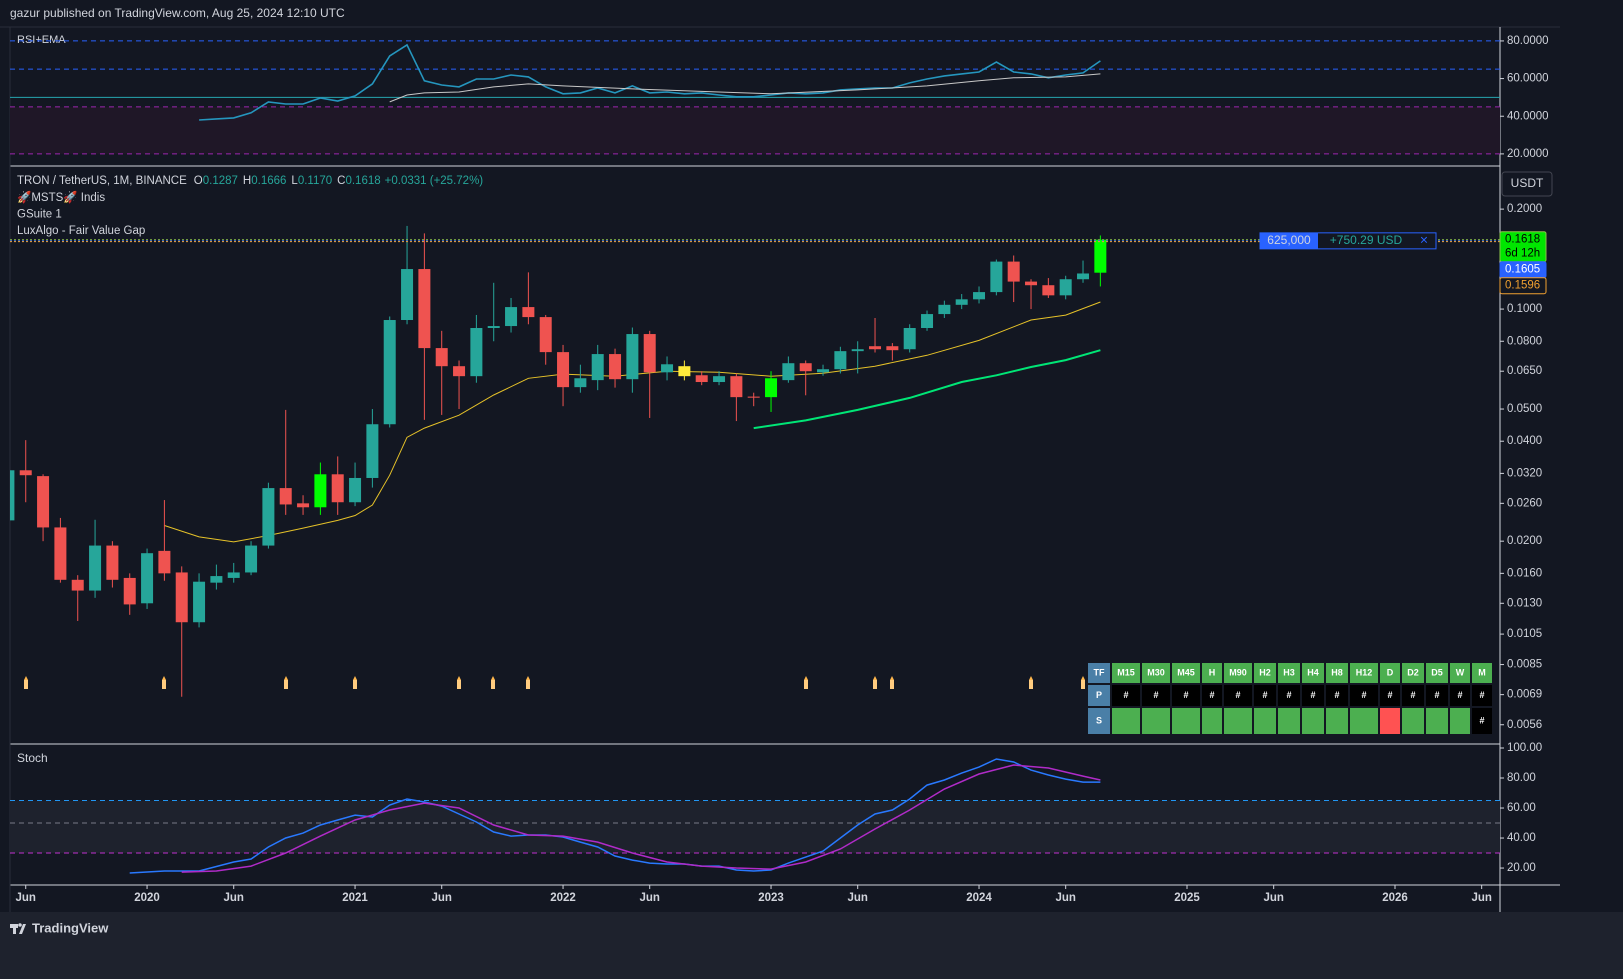  I want to click on y-tick-label: 0.2000, so click(1524, 209).